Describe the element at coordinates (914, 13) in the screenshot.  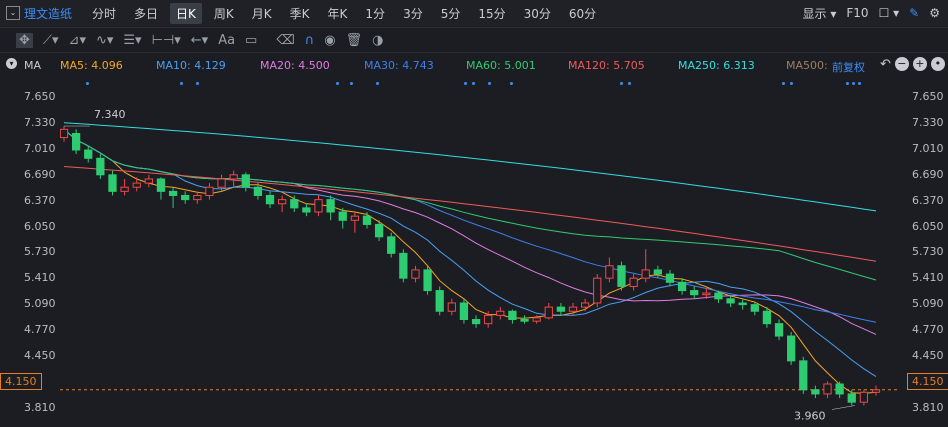
I see `pen-icon: ✎` at that location.